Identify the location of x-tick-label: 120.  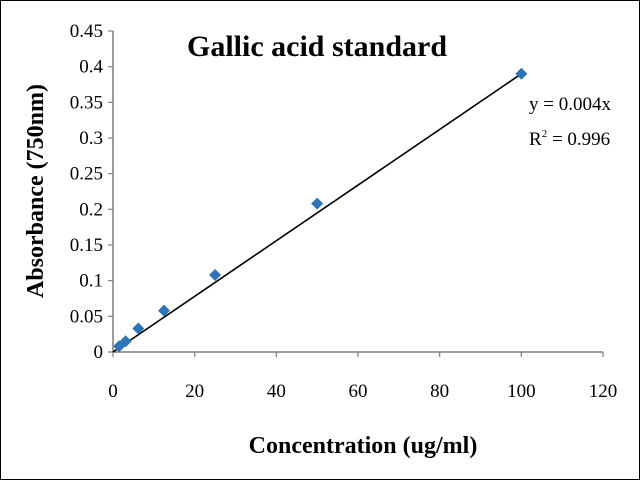
(603, 391).